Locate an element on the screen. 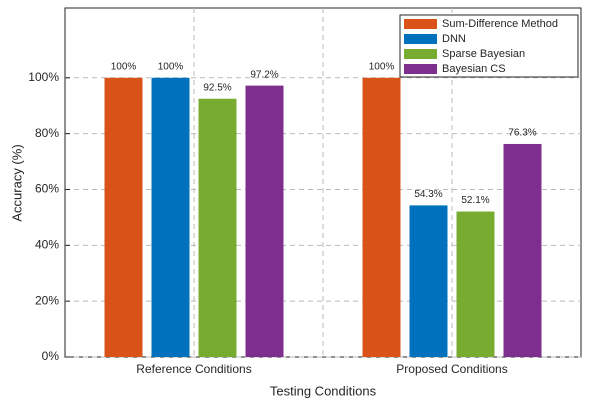 The width and height of the screenshot is (591, 409). y-axis-label: Accuracy (%) is located at coordinates (16, 182).